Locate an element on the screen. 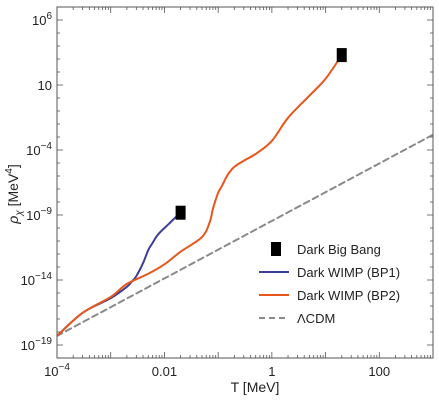 This screenshot has width=439, height=403. legend-label: Dark WIMP (BP2) is located at coordinates (348, 295).